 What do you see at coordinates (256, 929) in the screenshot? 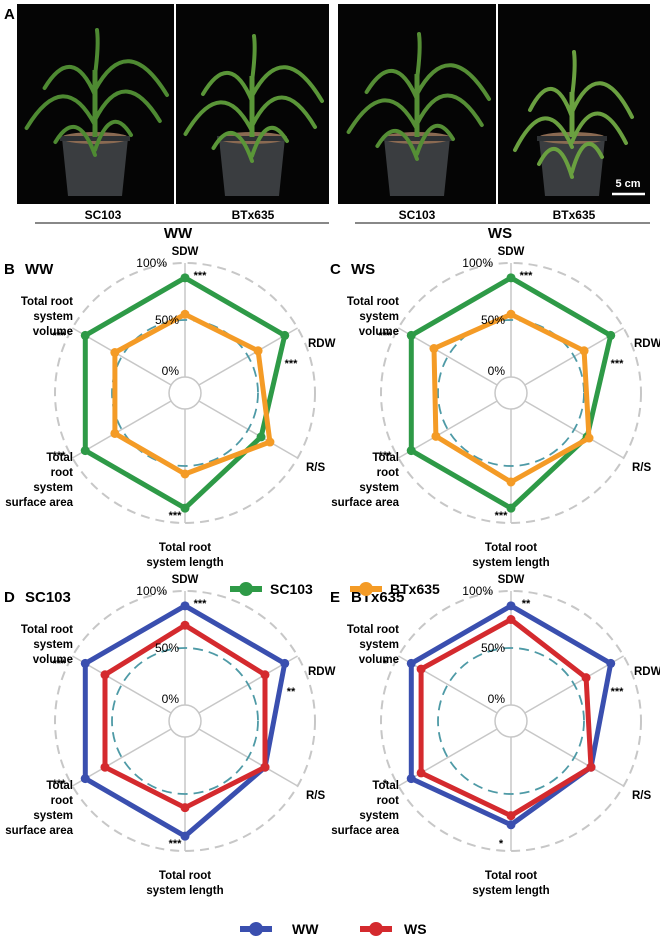
I see `legend-marker-ww` at bounding box center [256, 929].